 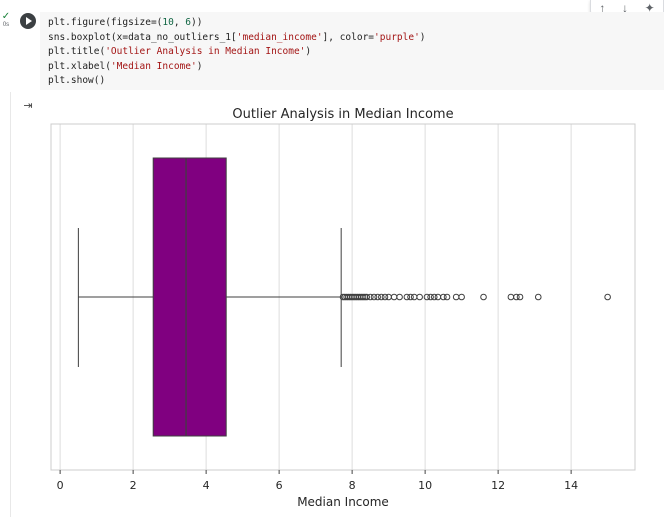 I want to click on tick-label-2: 2, so click(x=133, y=485).